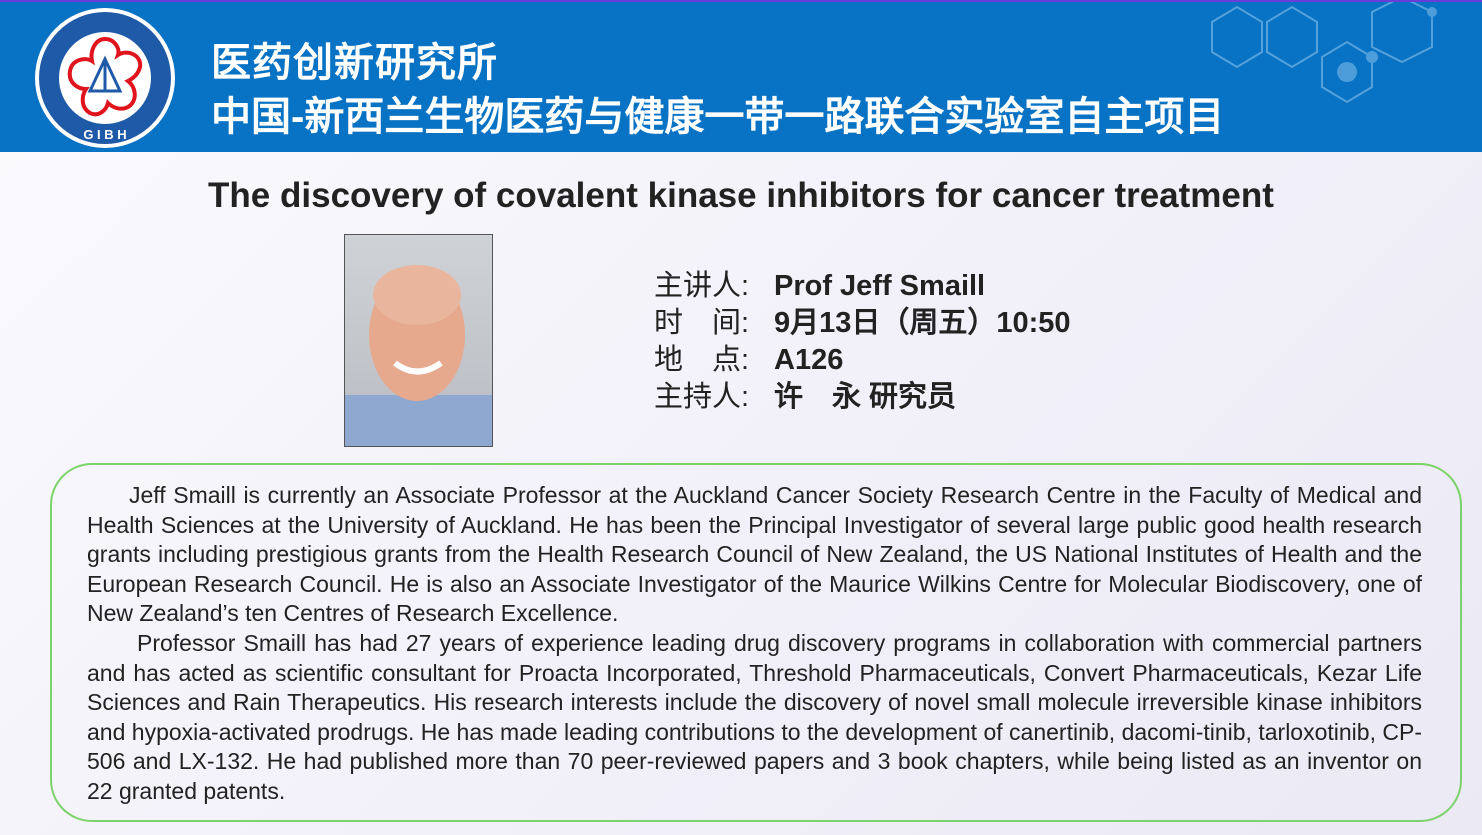 The width and height of the screenshot is (1482, 835). Describe the element at coordinates (354, 63) in the screenshot. I see `header-line1: 医药创新研究所` at that location.